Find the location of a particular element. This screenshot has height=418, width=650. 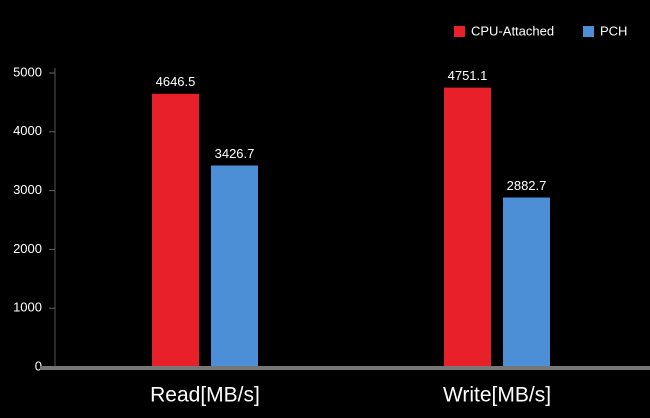

x-tick-label: Write[MB/s] is located at coordinates (497, 395).